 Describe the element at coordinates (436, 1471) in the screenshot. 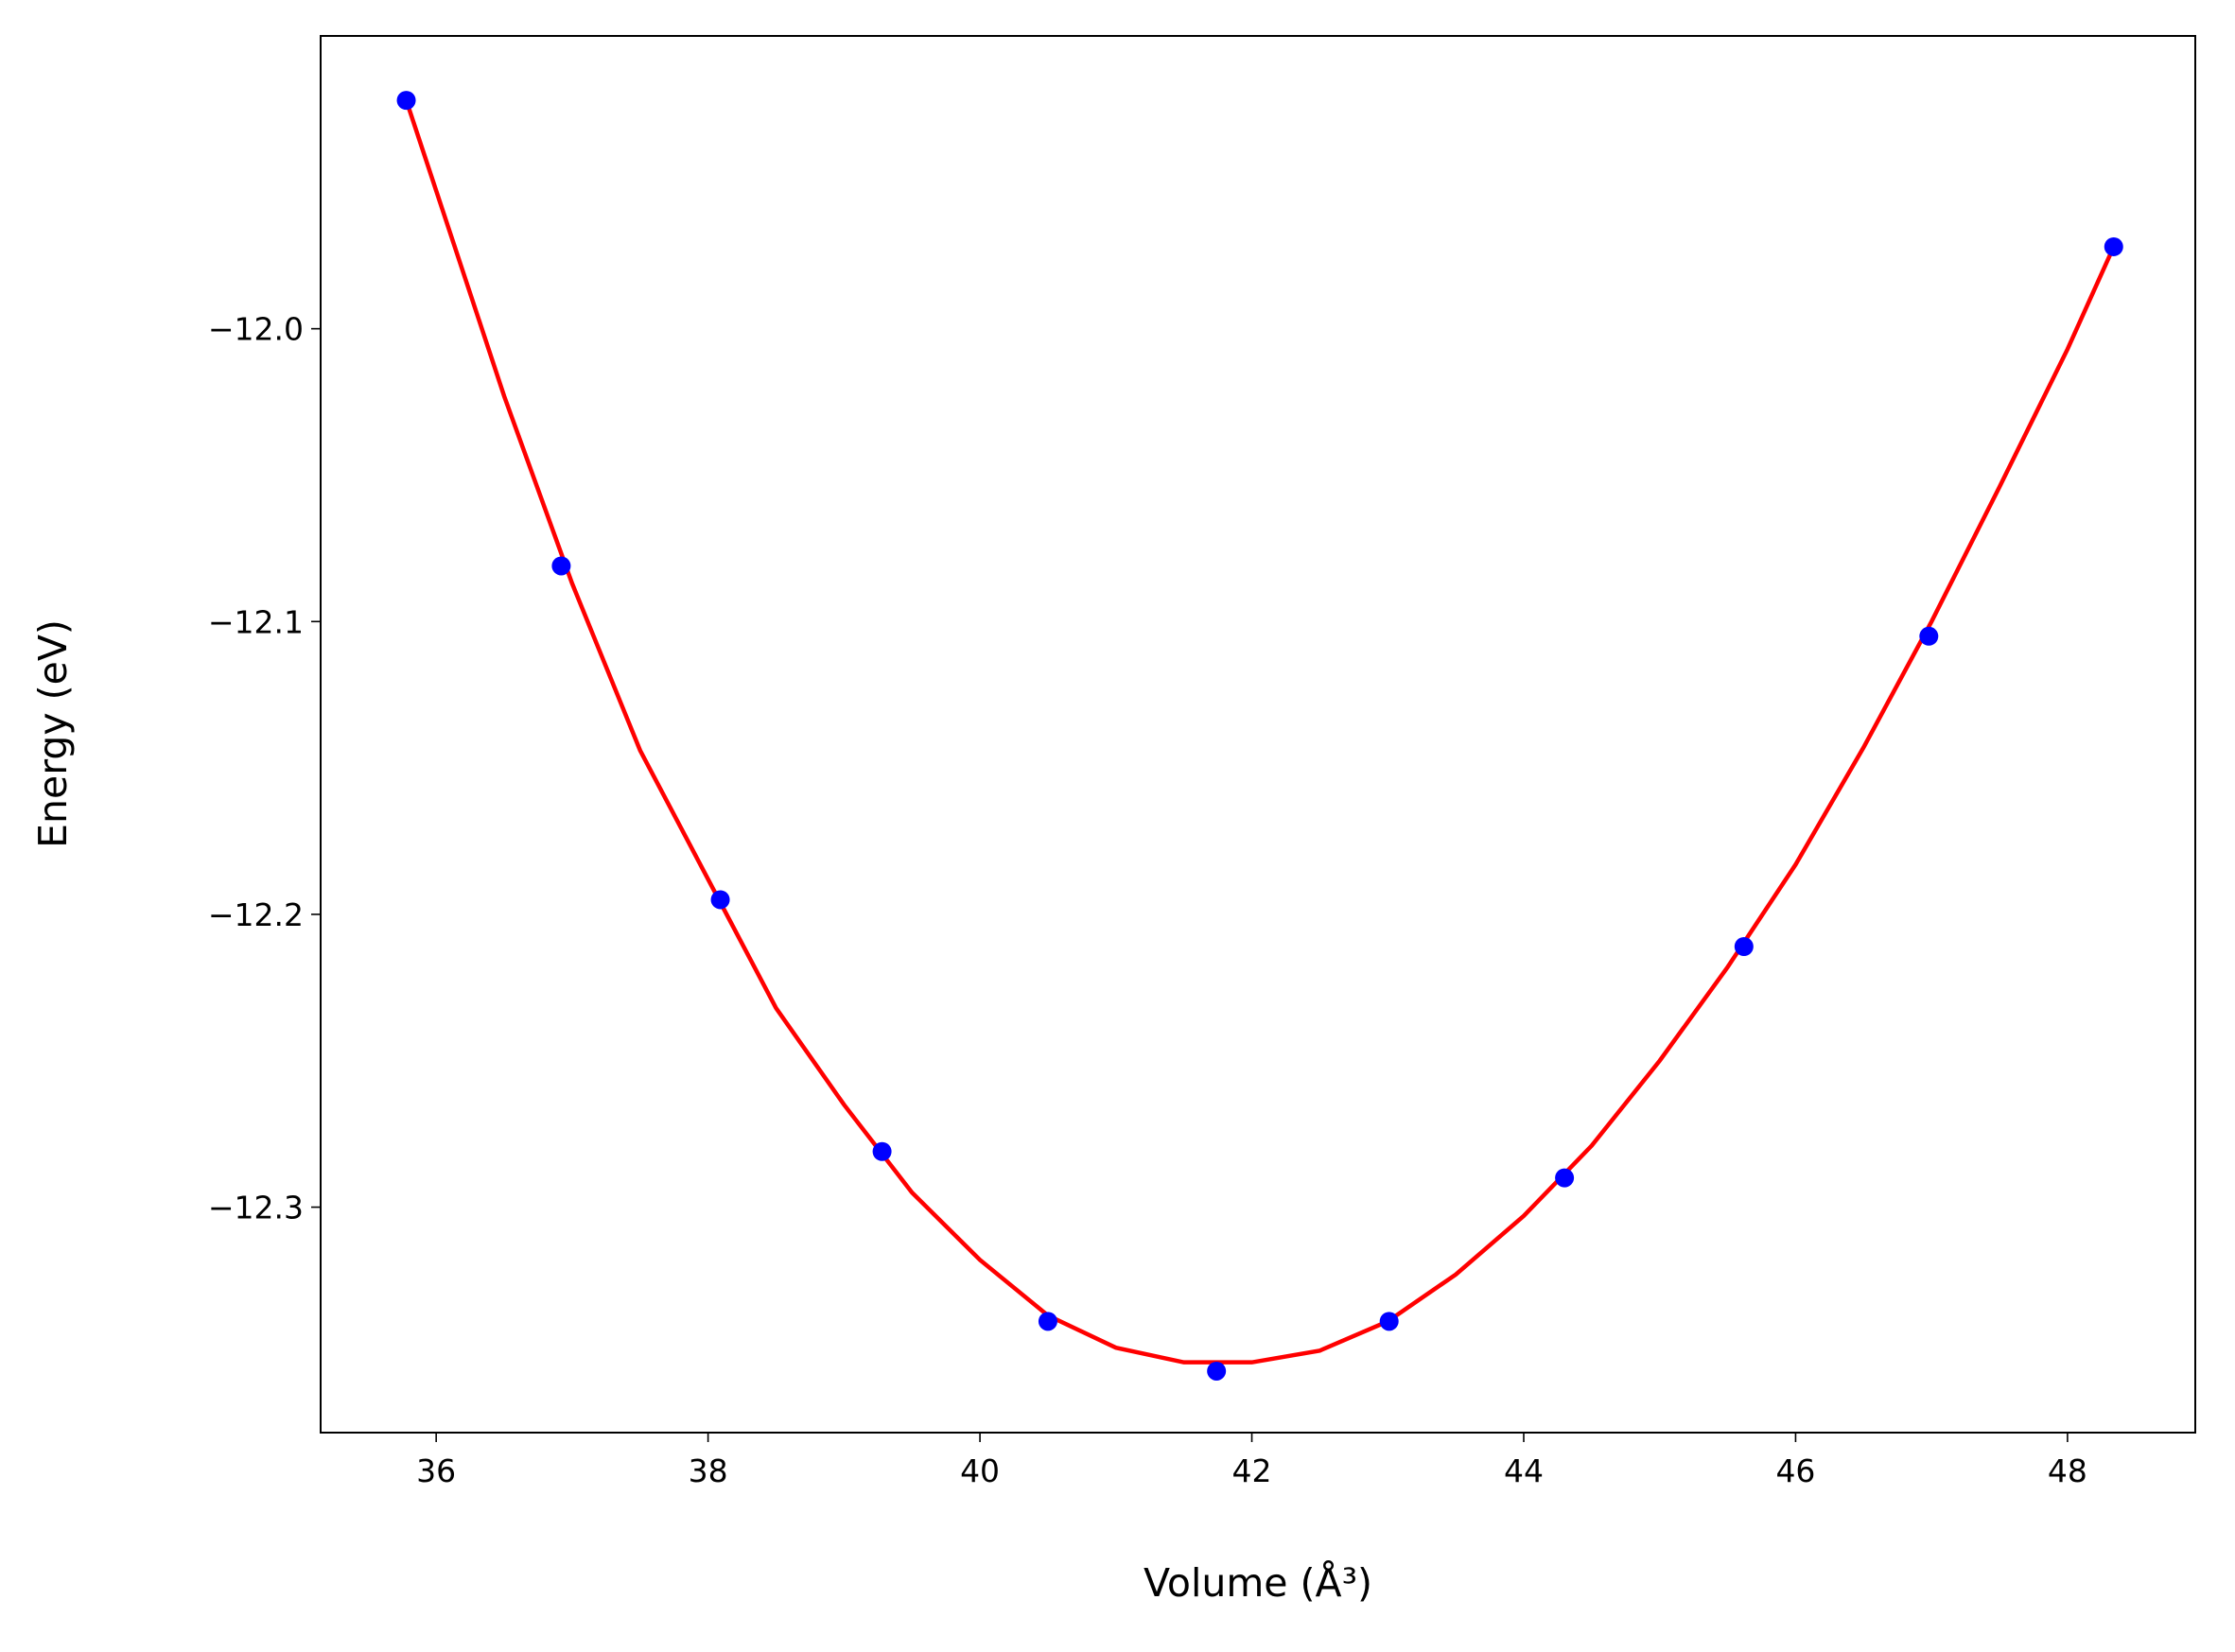

I see `x-tick-label: 36` at that location.